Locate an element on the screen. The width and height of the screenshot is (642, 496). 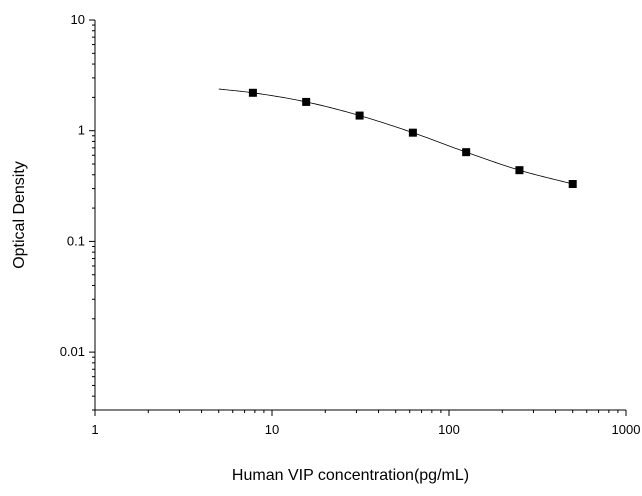
x-tick-label: 10 is located at coordinates (272, 429).